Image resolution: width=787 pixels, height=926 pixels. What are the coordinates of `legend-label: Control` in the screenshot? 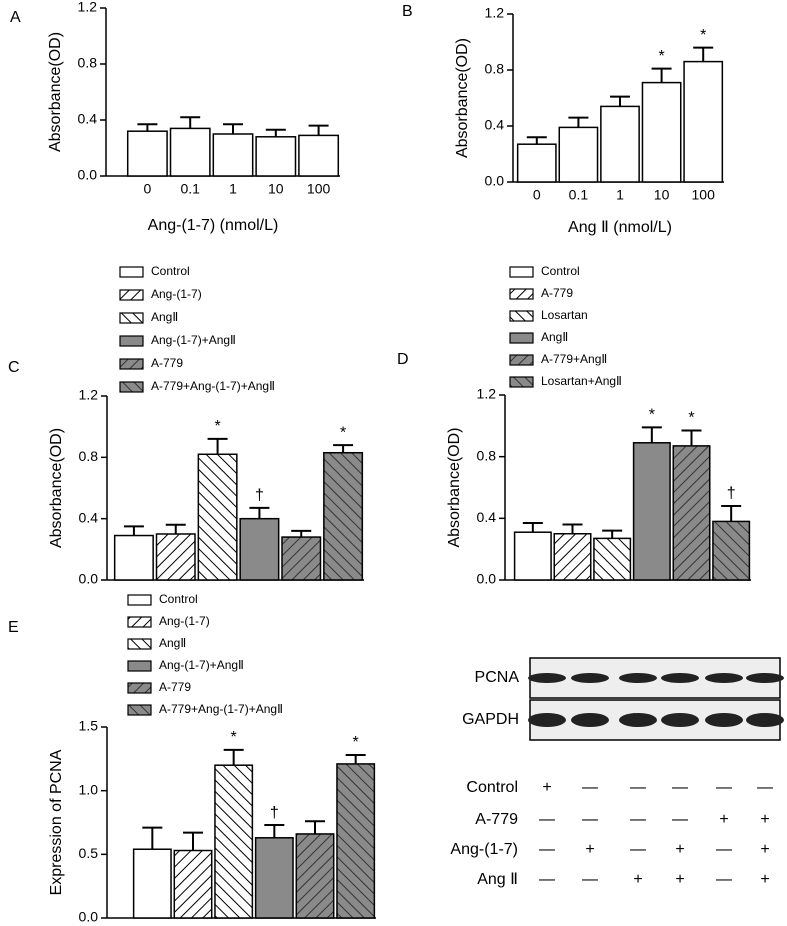 It's located at (178, 599).